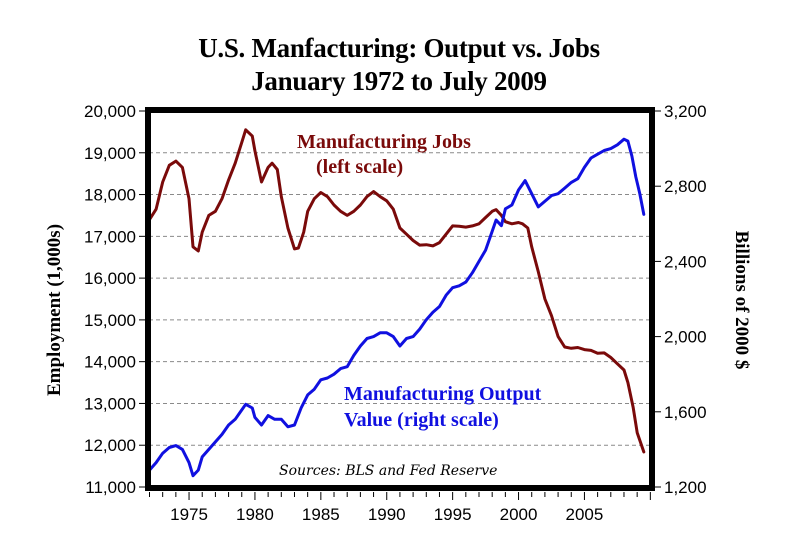  Describe the element at coordinates (110, 278) in the screenshot. I see `left-axis-tick-label: 16,000` at that location.